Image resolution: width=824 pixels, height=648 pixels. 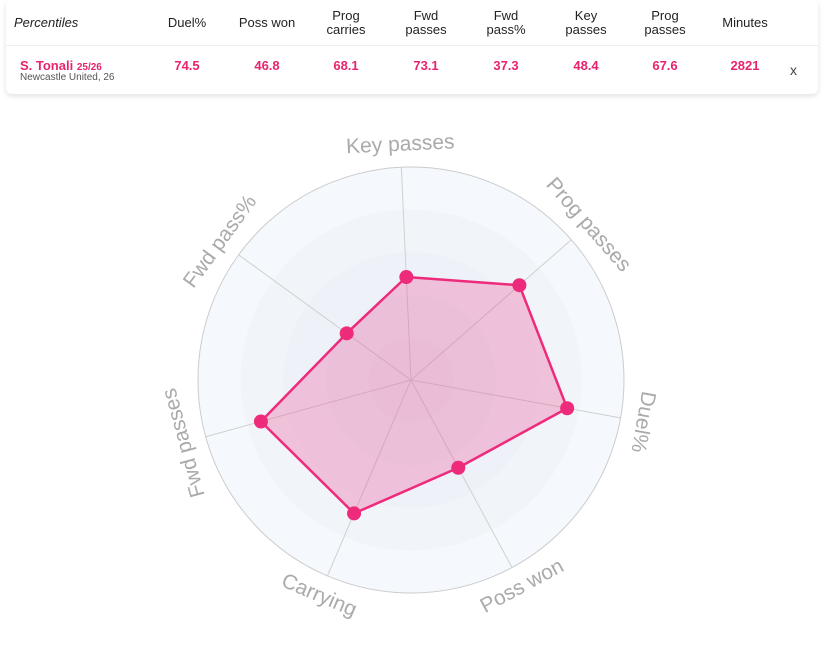 I want to click on player-name: S. Tonali 25/26, so click(x=61, y=65).